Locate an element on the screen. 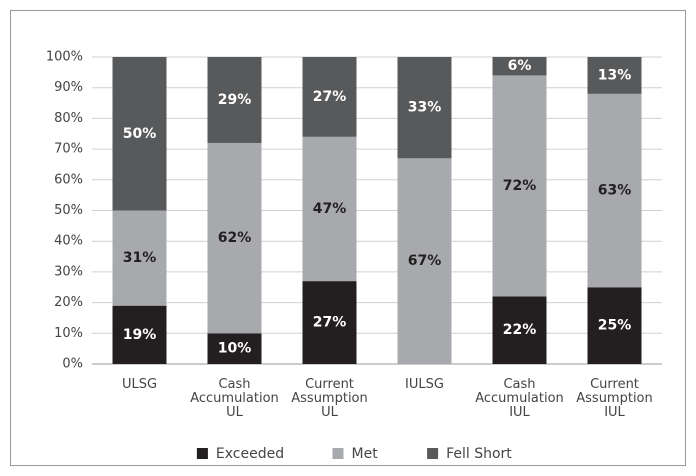  y-tick-label: 100% is located at coordinates (64, 57).